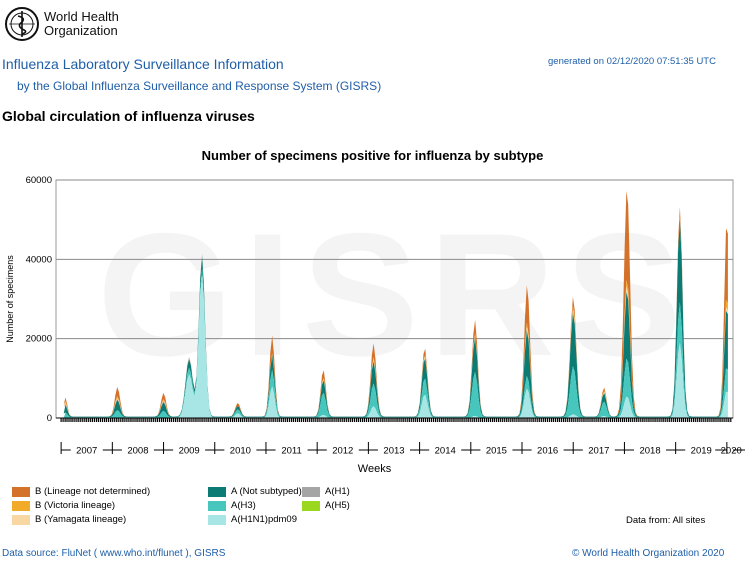  Describe the element at coordinates (86, 451) in the screenshot. I see `x-year-label: 2007` at that location.